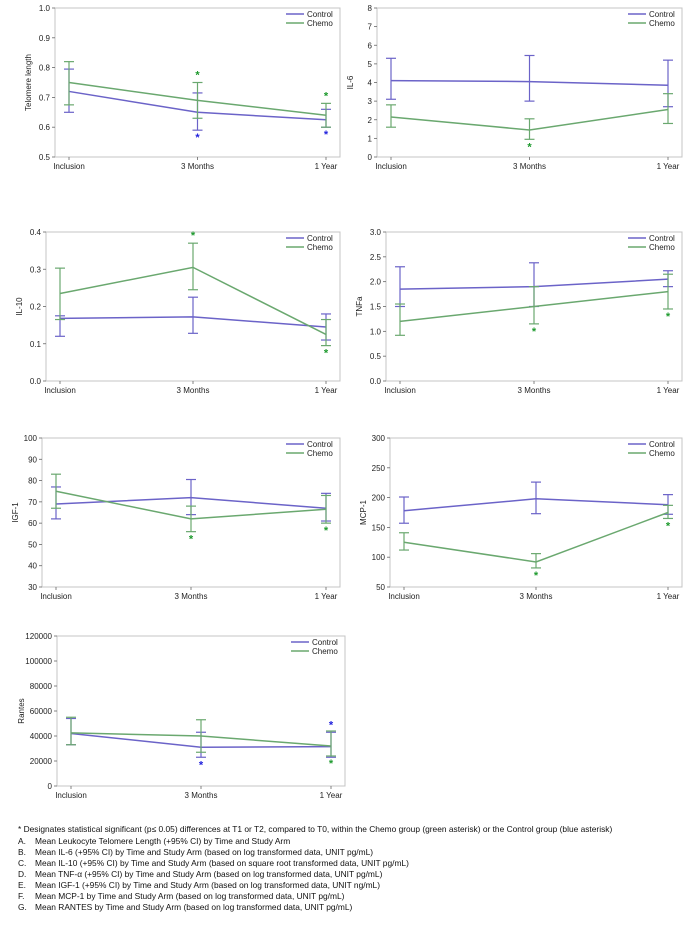 This screenshot has width=700, height=939. What do you see at coordinates (376, 307) in the screenshot?
I see `y-tick-label: 1.5` at bounding box center [376, 307].